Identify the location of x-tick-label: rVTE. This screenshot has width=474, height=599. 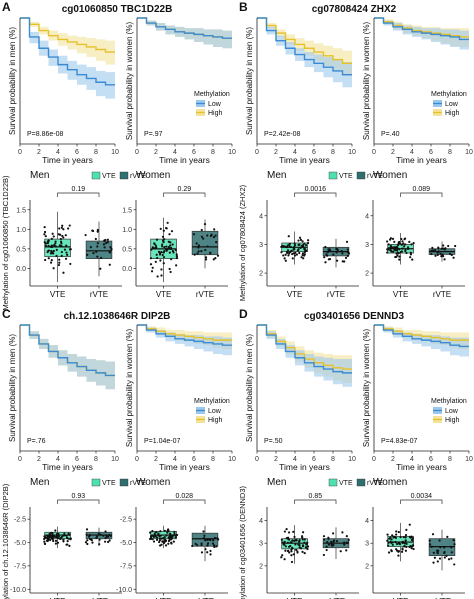
(99, 598).